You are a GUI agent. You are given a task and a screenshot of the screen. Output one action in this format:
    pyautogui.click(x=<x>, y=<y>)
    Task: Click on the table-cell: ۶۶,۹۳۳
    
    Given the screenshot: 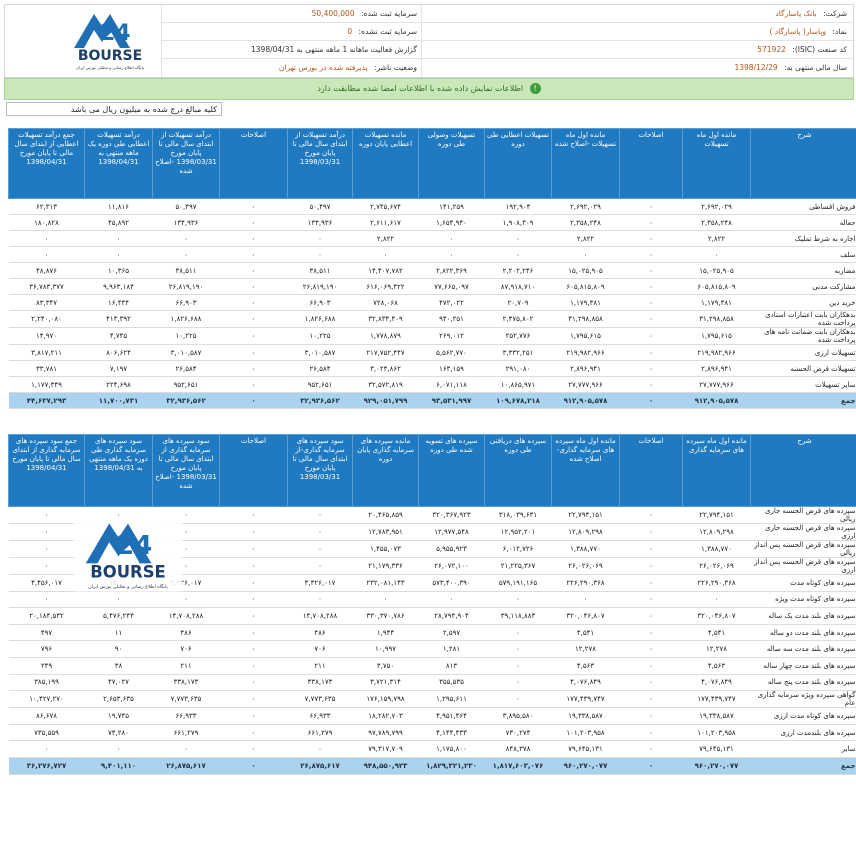 What is the action you would take?
    pyautogui.click(x=320, y=716)
    